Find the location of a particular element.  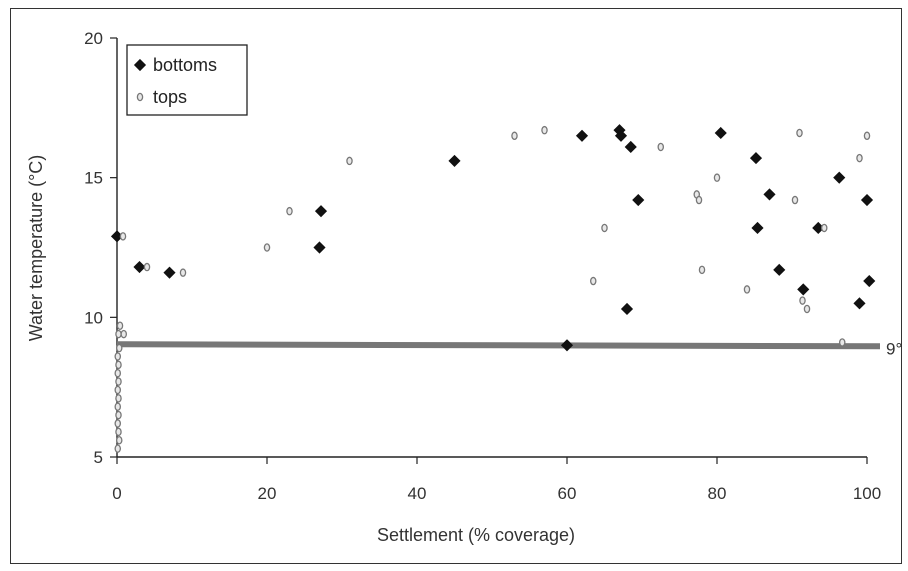

legend-label-bottoms: bottoms is located at coordinates (185, 65).